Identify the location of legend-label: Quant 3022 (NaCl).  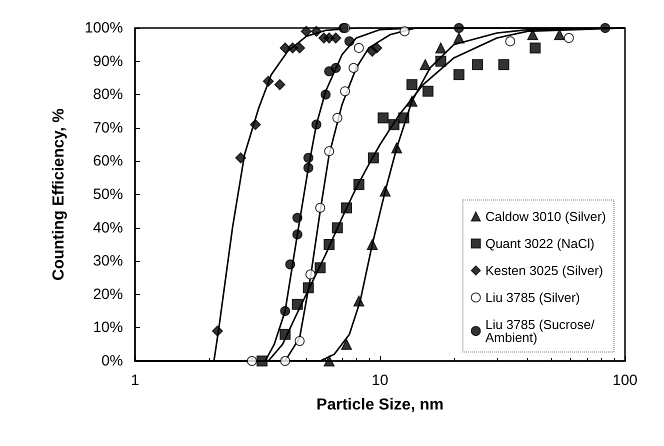
(539, 243).